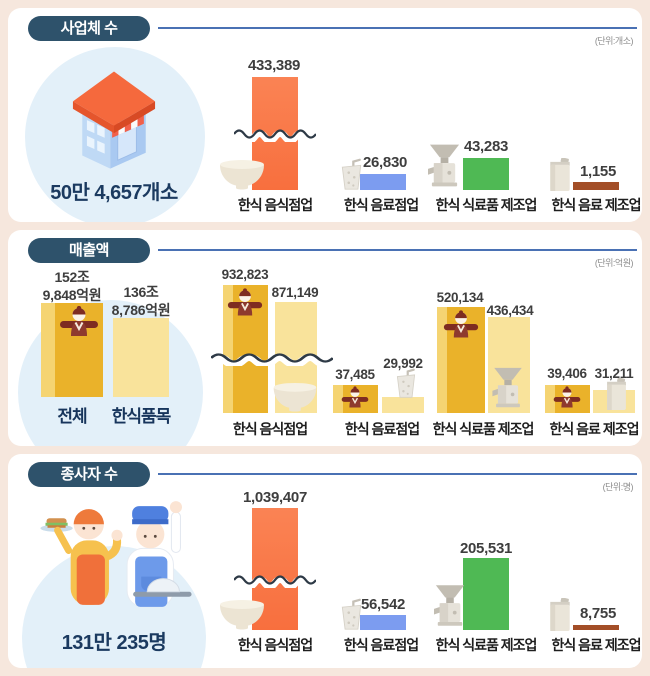 The height and width of the screenshot is (676, 650). What do you see at coordinates (486, 548) in the screenshot?
I see `bar-value: 205,531` at bounding box center [486, 548].